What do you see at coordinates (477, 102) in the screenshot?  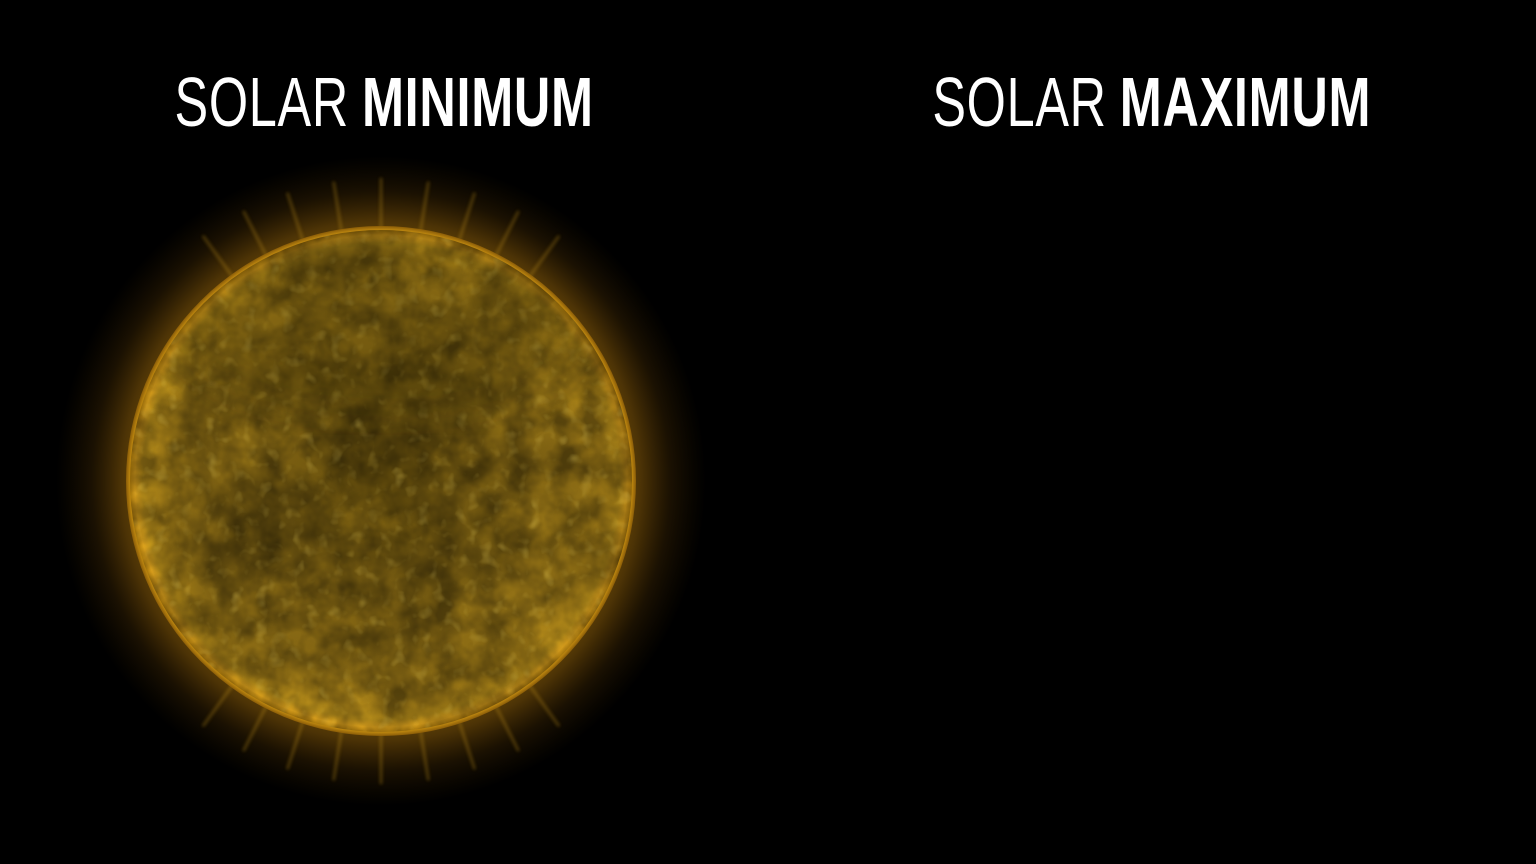 I see `solar-minimum-title-bold: MINIMUM` at bounding box center [477, 102].